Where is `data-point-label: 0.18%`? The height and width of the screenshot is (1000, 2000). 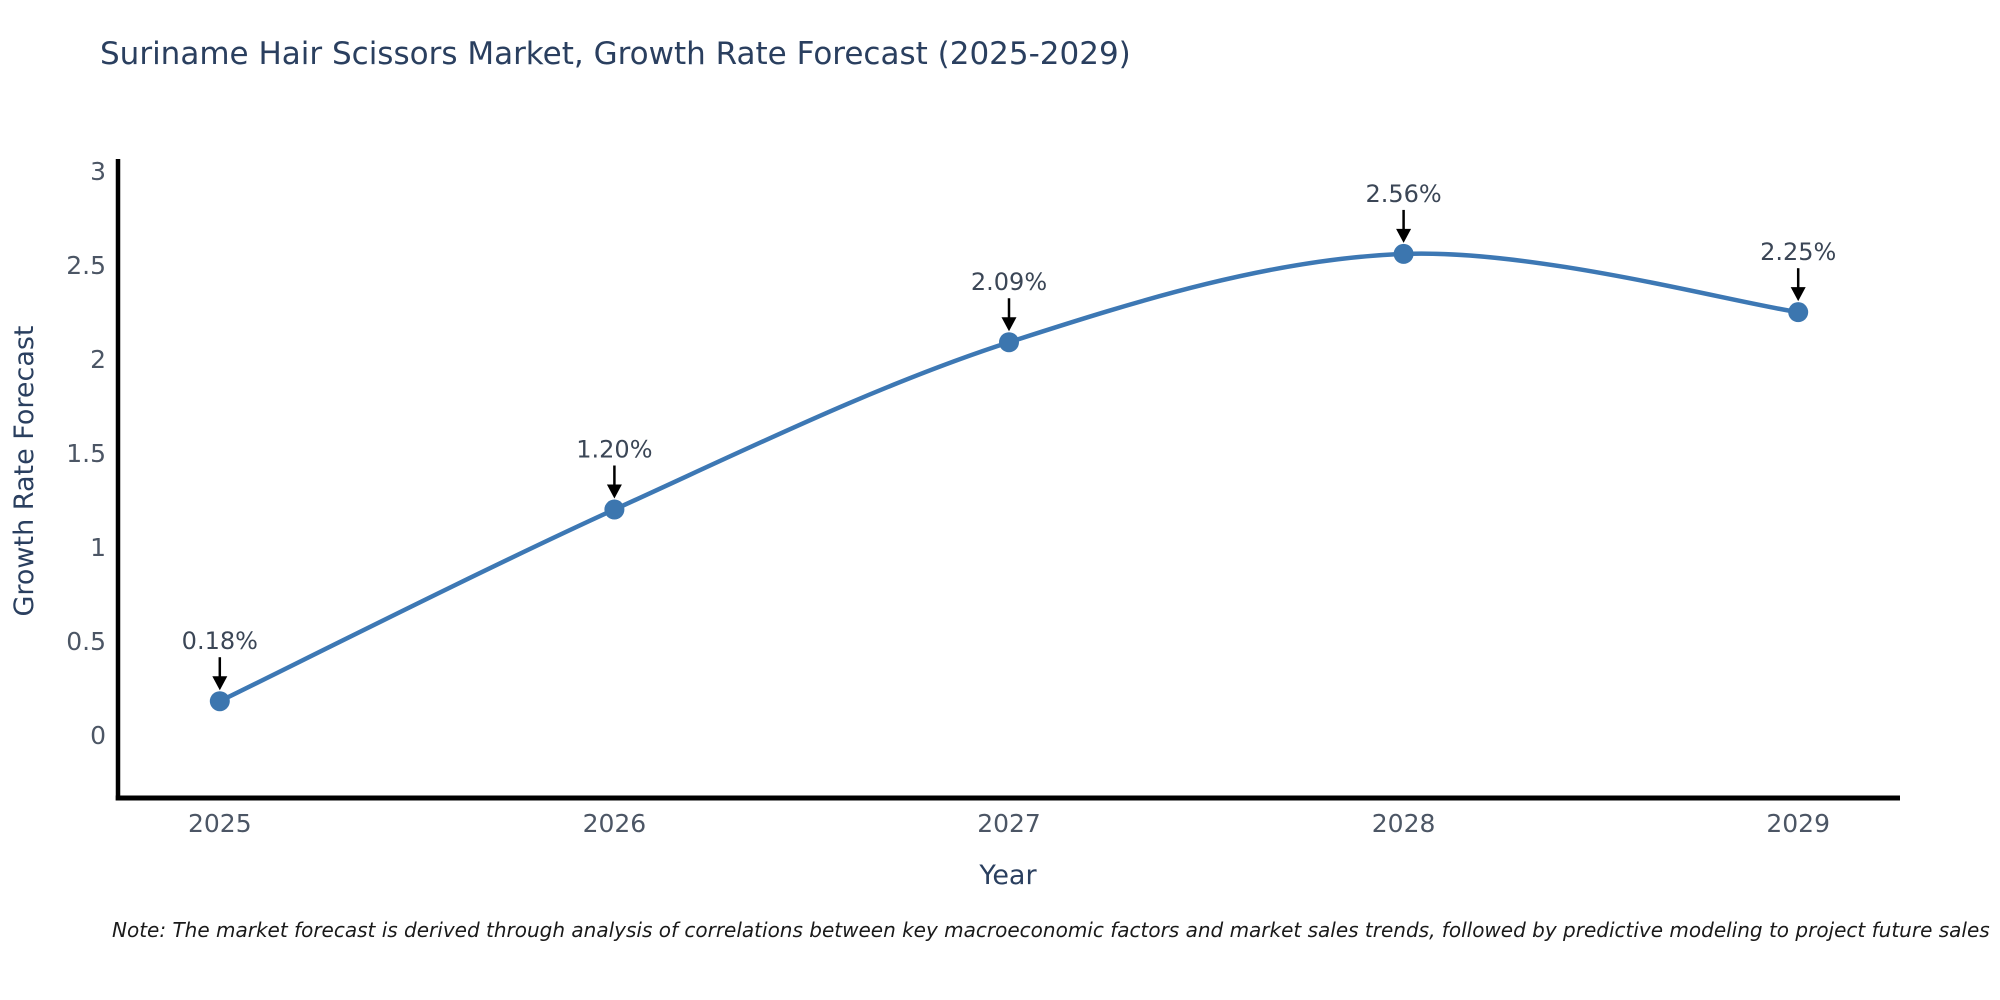
data-point-label: 0.18% is located at coordinates (220, 641).